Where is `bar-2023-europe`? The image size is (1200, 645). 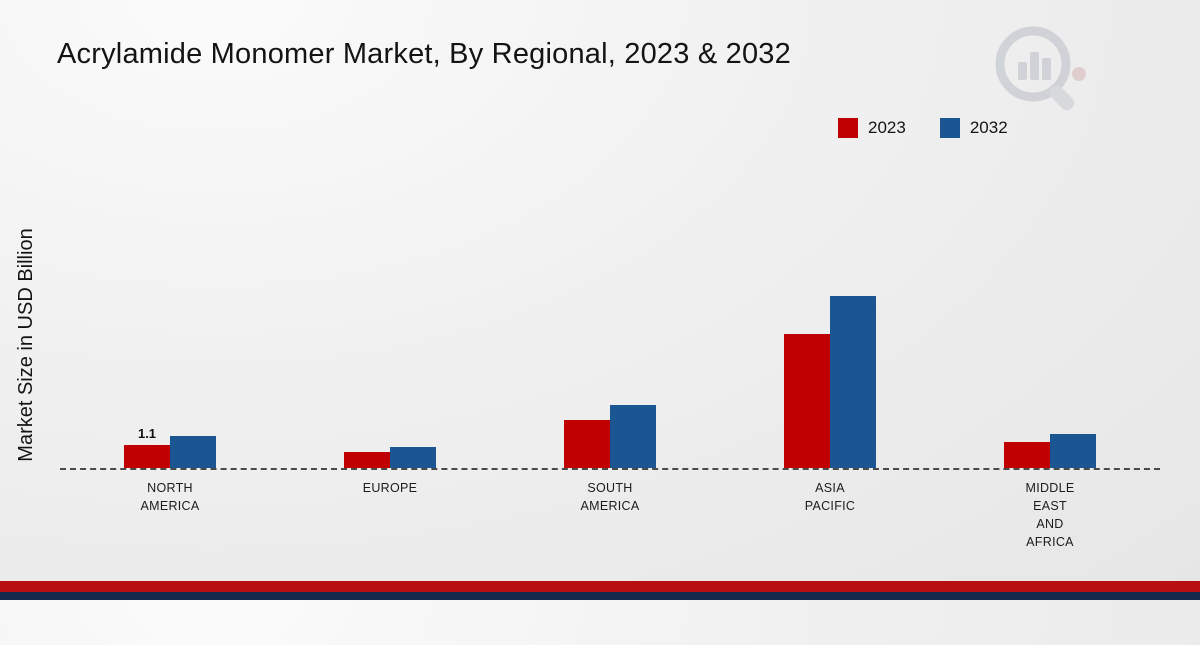 bar-2023-europe is located at coordinates (367, 460).